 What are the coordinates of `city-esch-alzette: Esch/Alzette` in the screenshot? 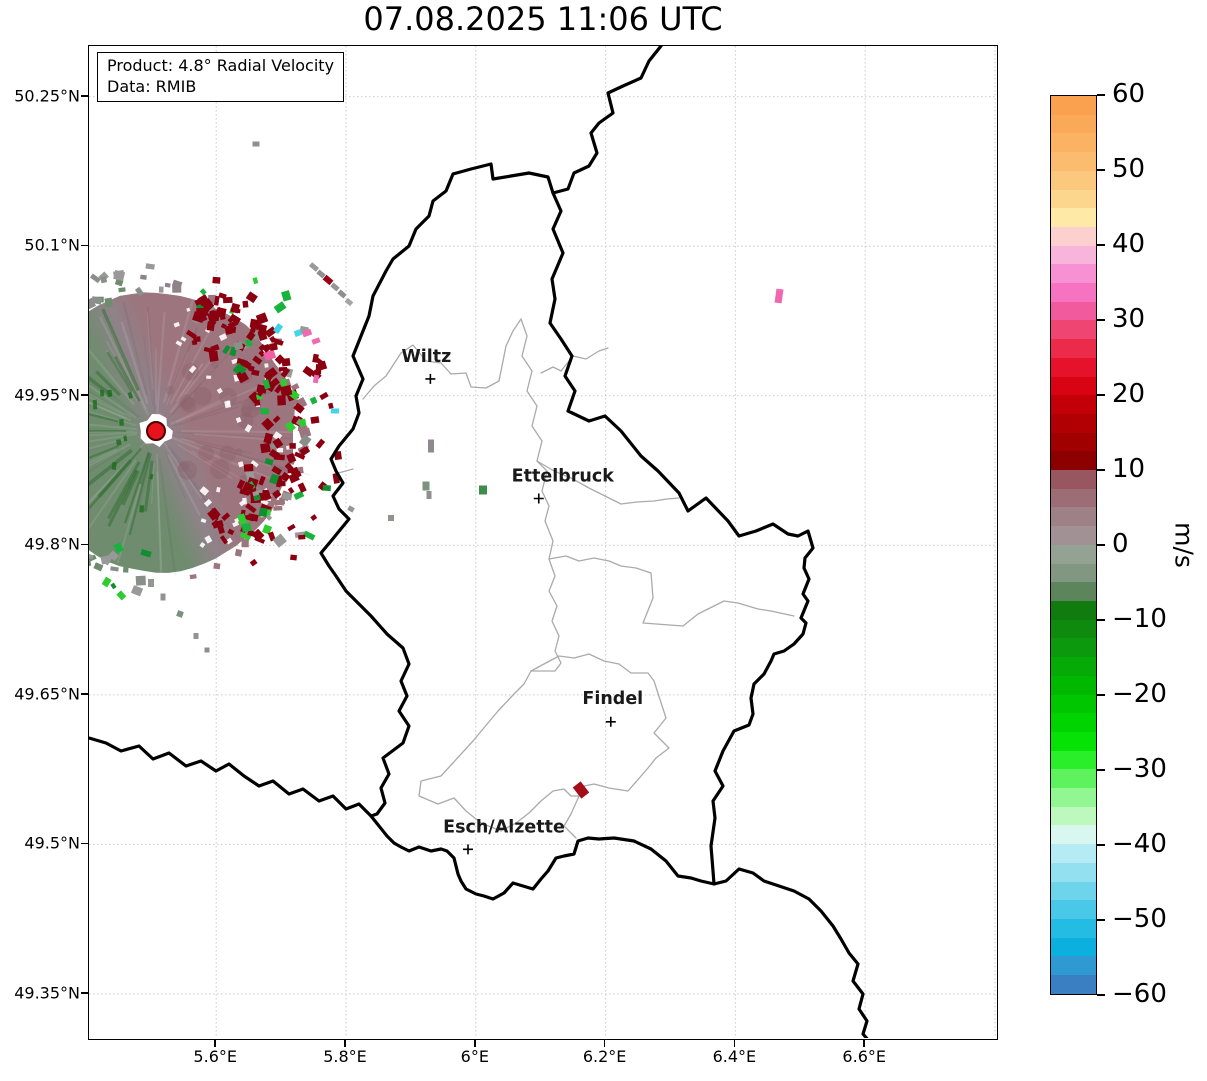 It's located at (504, 836).